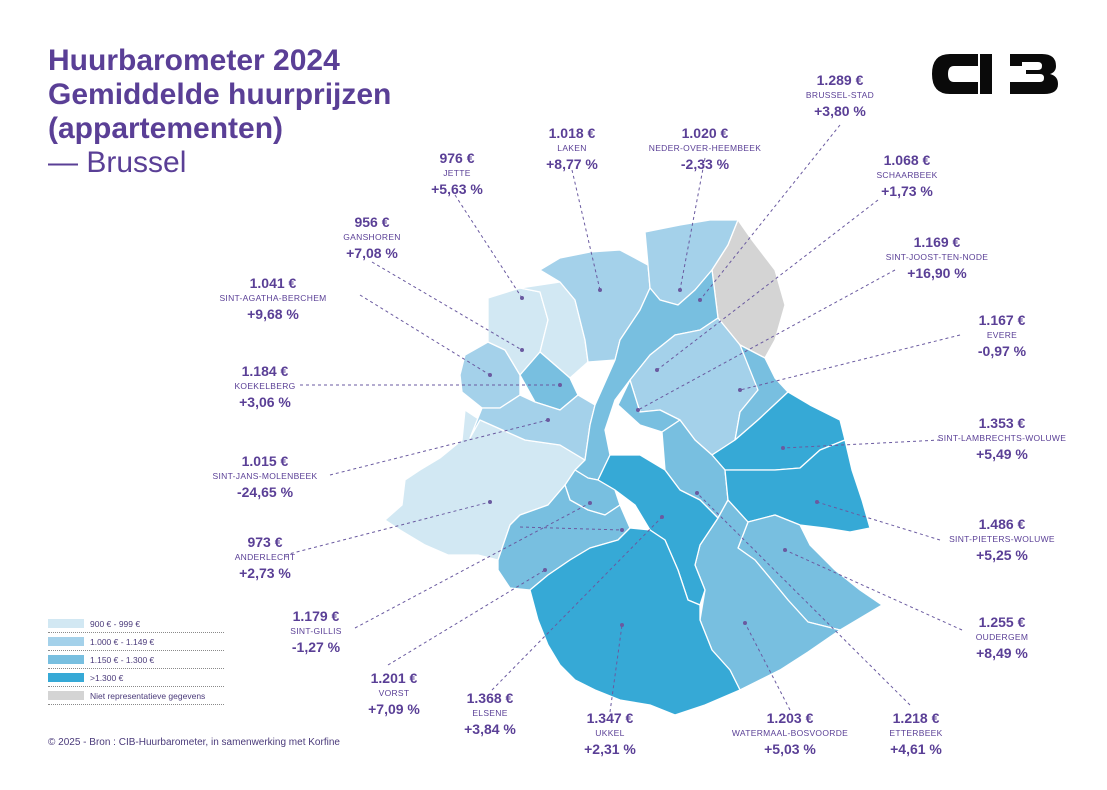 This screenshot has width=1107, height=790. I want to click on change: +8,49 %, so click(1002, 653).